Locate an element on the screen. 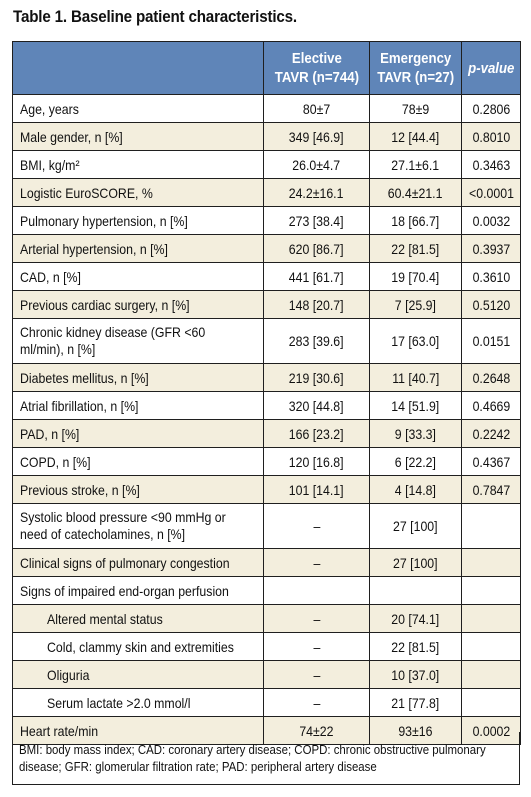 This screenshot has height=797, width=531. row-label: Signs of impaired end-organ perfusion is located at coordinates (124, 590).